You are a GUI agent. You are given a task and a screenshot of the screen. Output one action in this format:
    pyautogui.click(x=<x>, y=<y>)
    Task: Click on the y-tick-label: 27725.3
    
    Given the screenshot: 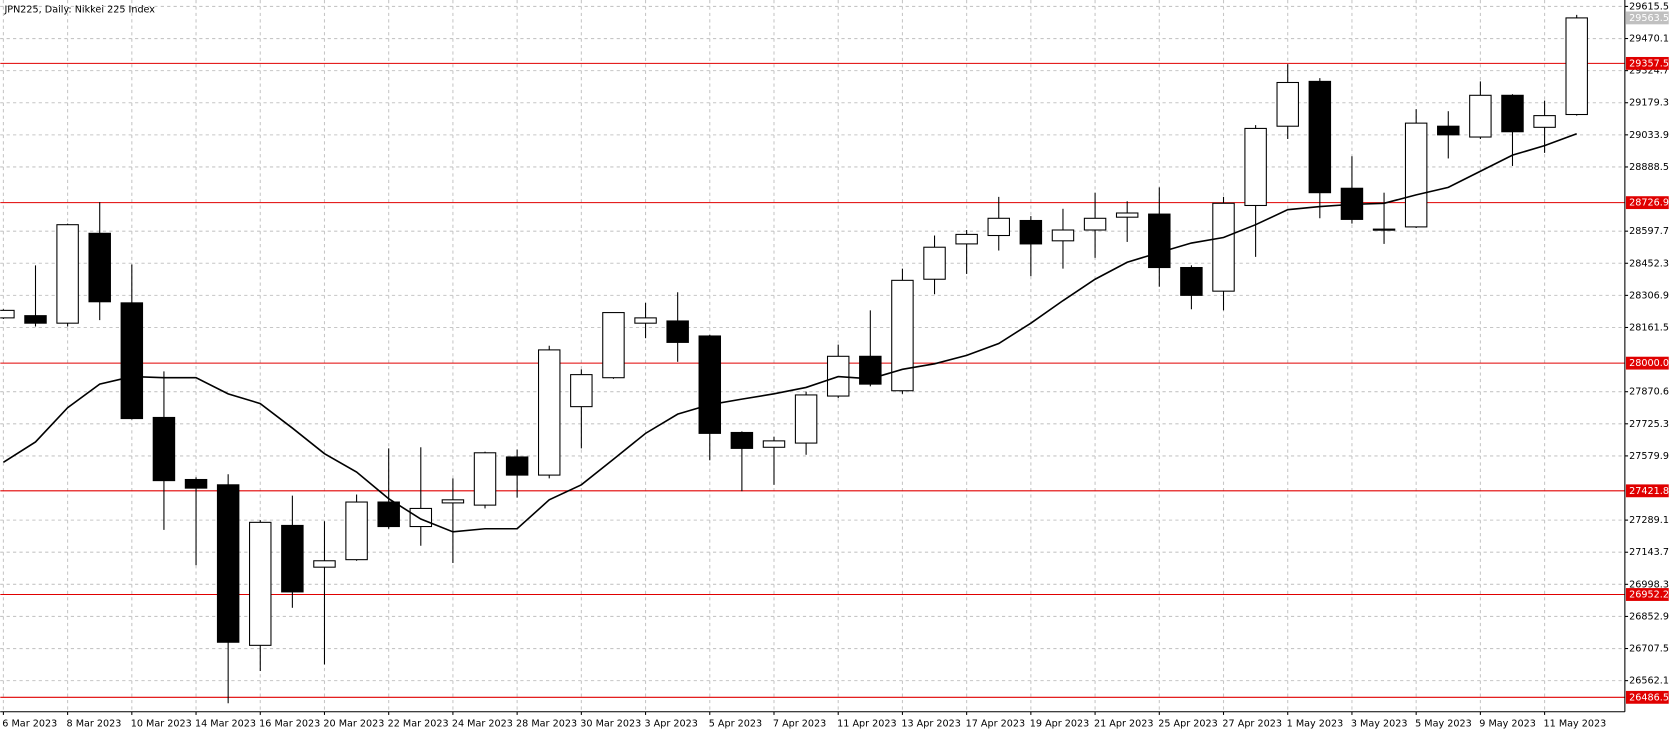 What is the action you would take?
    pyautogui.click(x=1649, y=424)
    